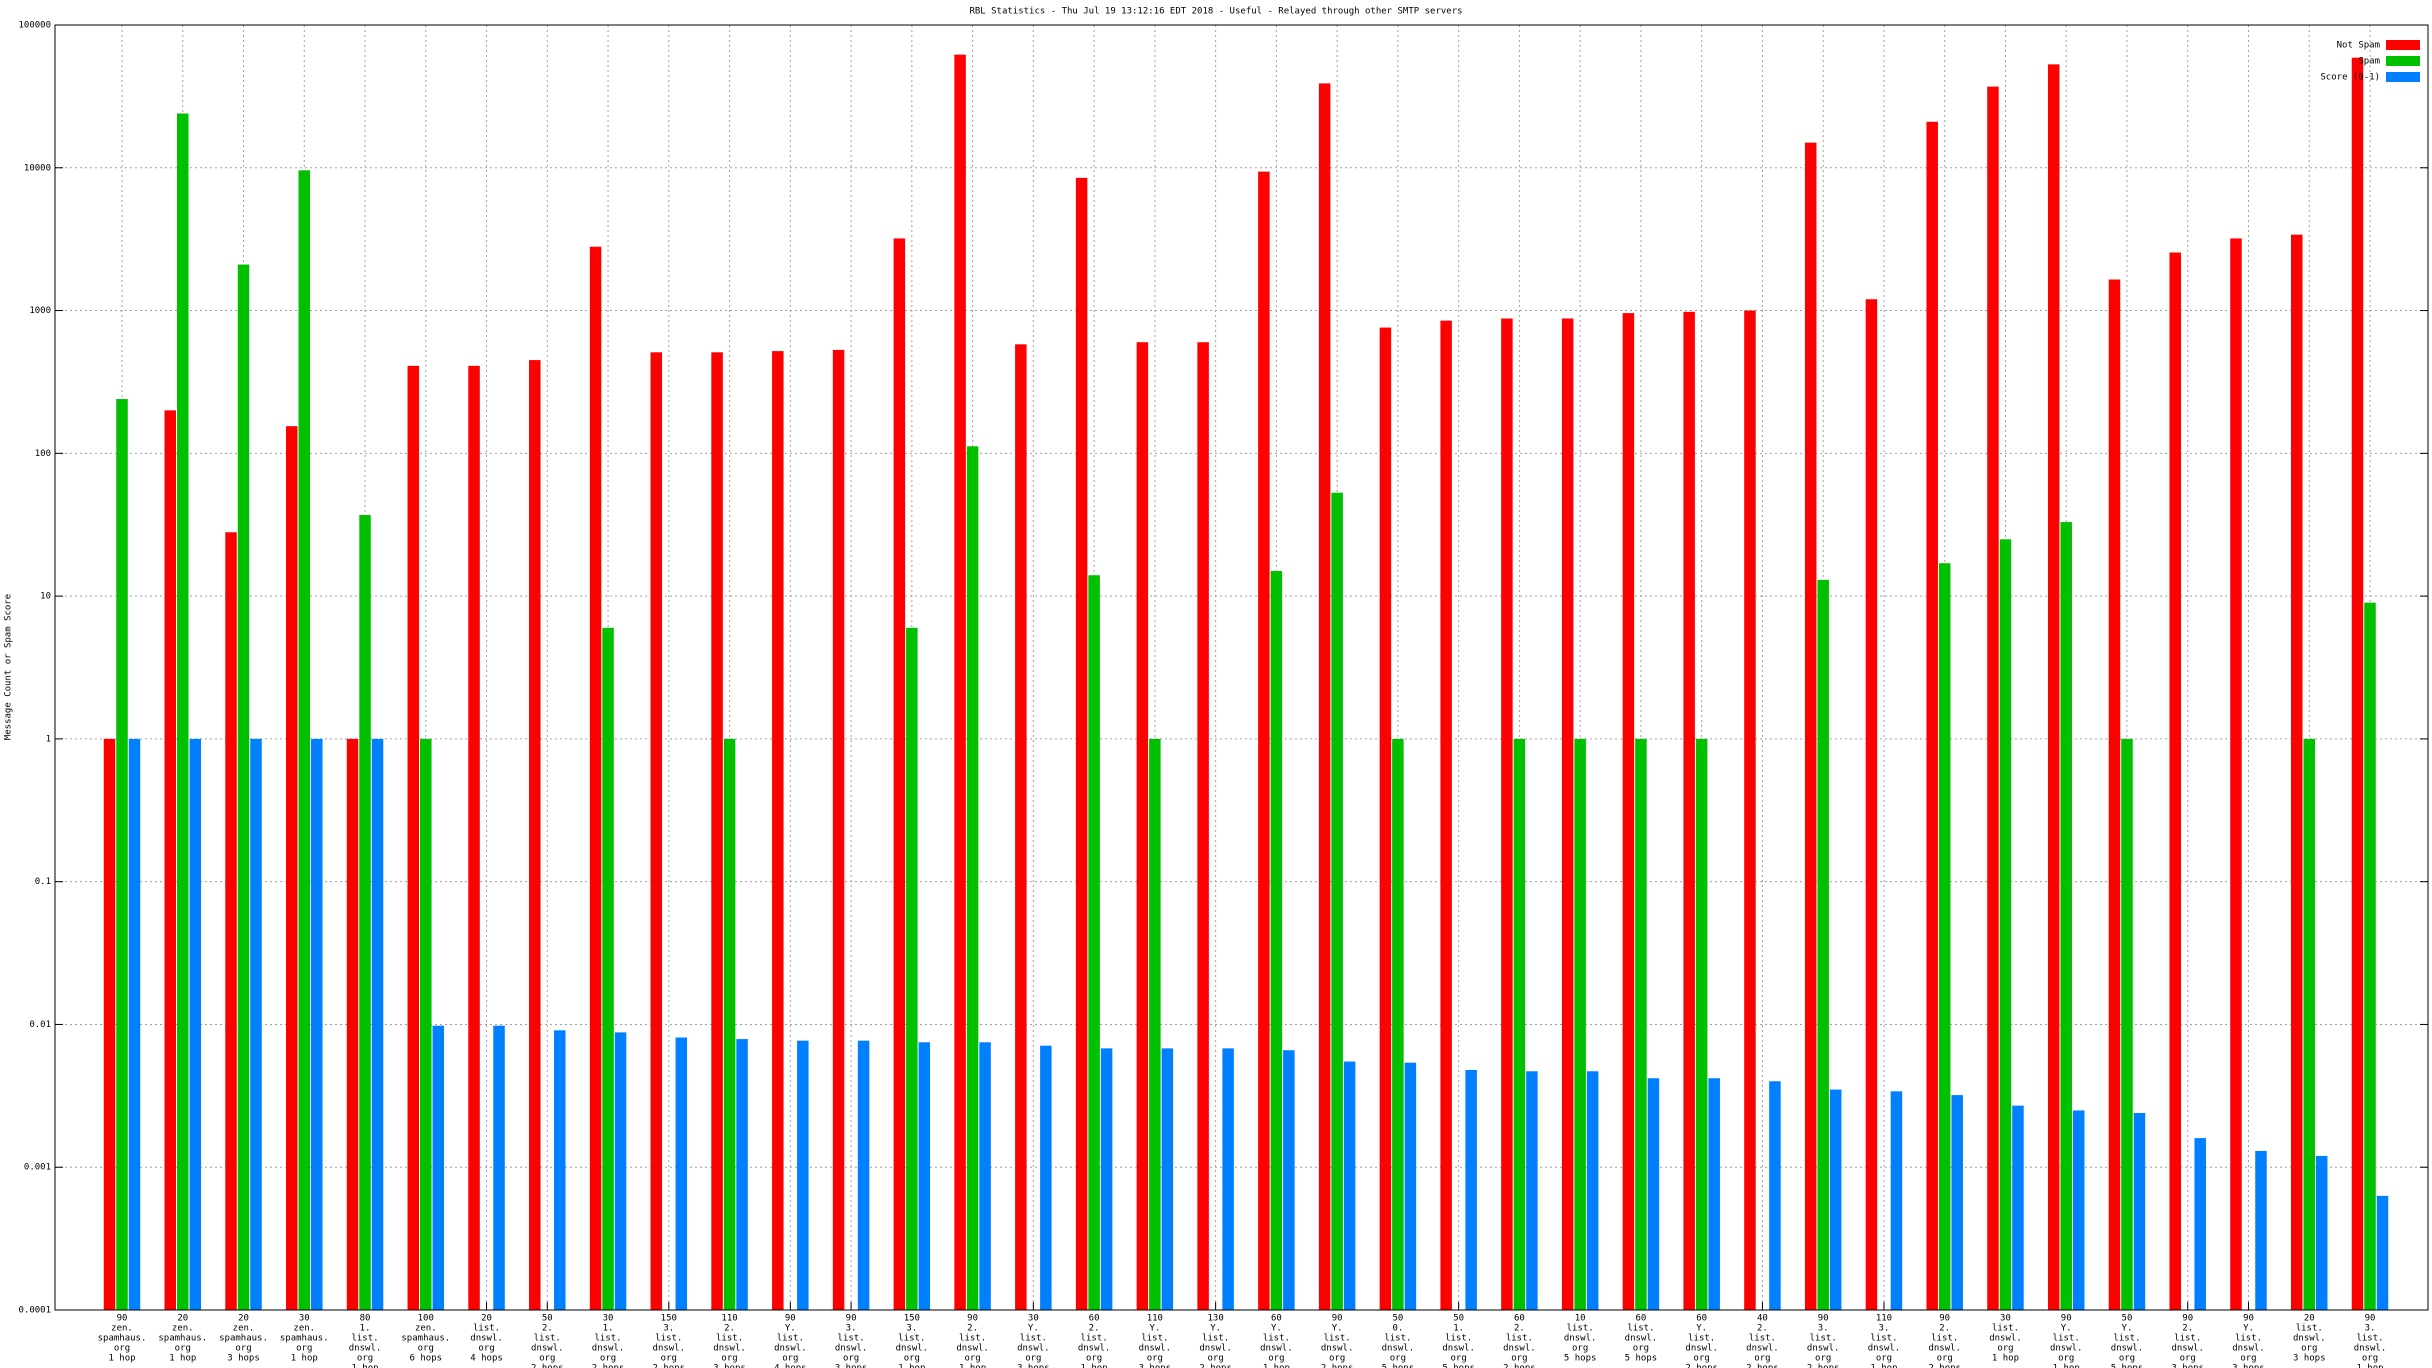 This screenshot has width=2432, height=1368. I want to click on x-tick-label: 60, so click(1276, 1319).